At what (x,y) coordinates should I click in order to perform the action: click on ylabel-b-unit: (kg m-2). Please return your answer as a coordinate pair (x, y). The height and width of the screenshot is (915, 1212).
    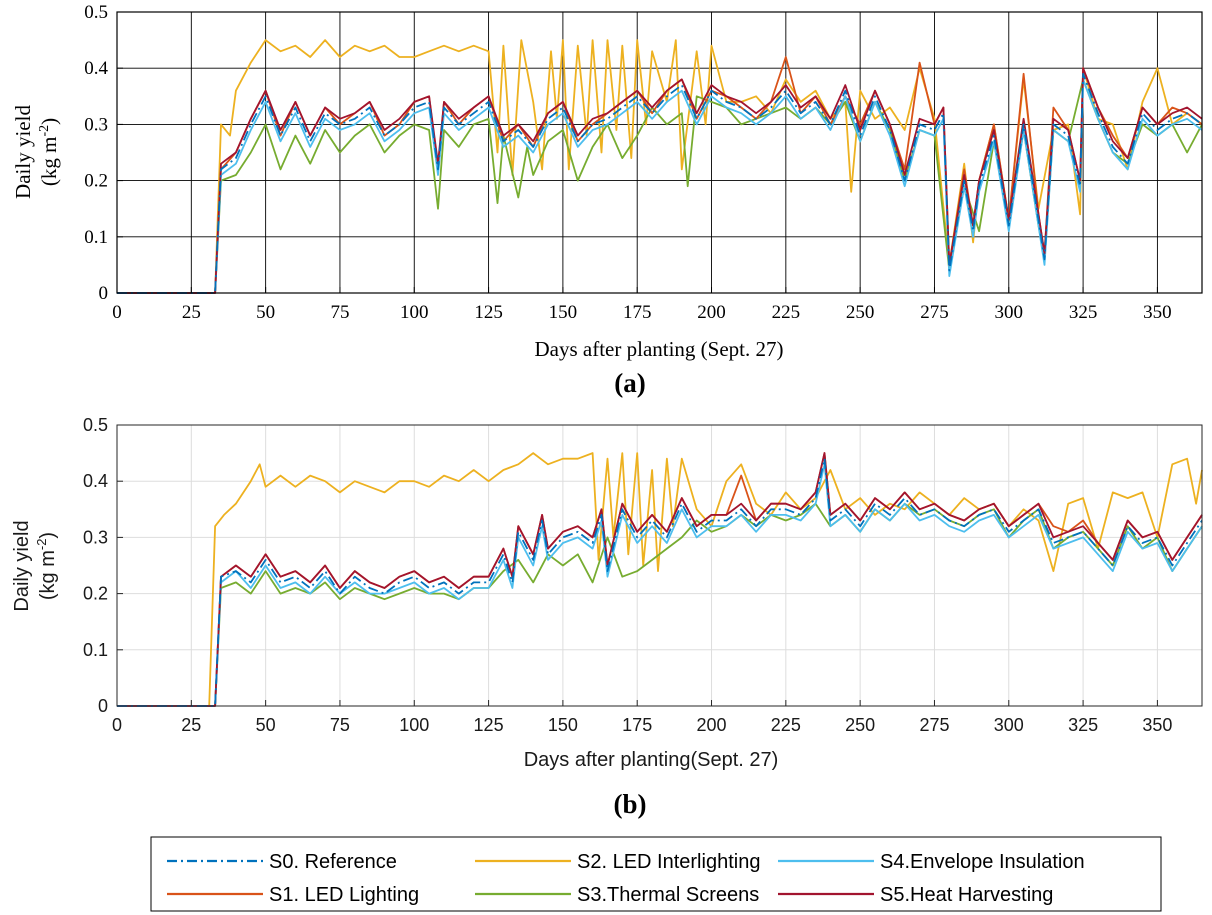
    Looking at the image, I should click on (46, 566).